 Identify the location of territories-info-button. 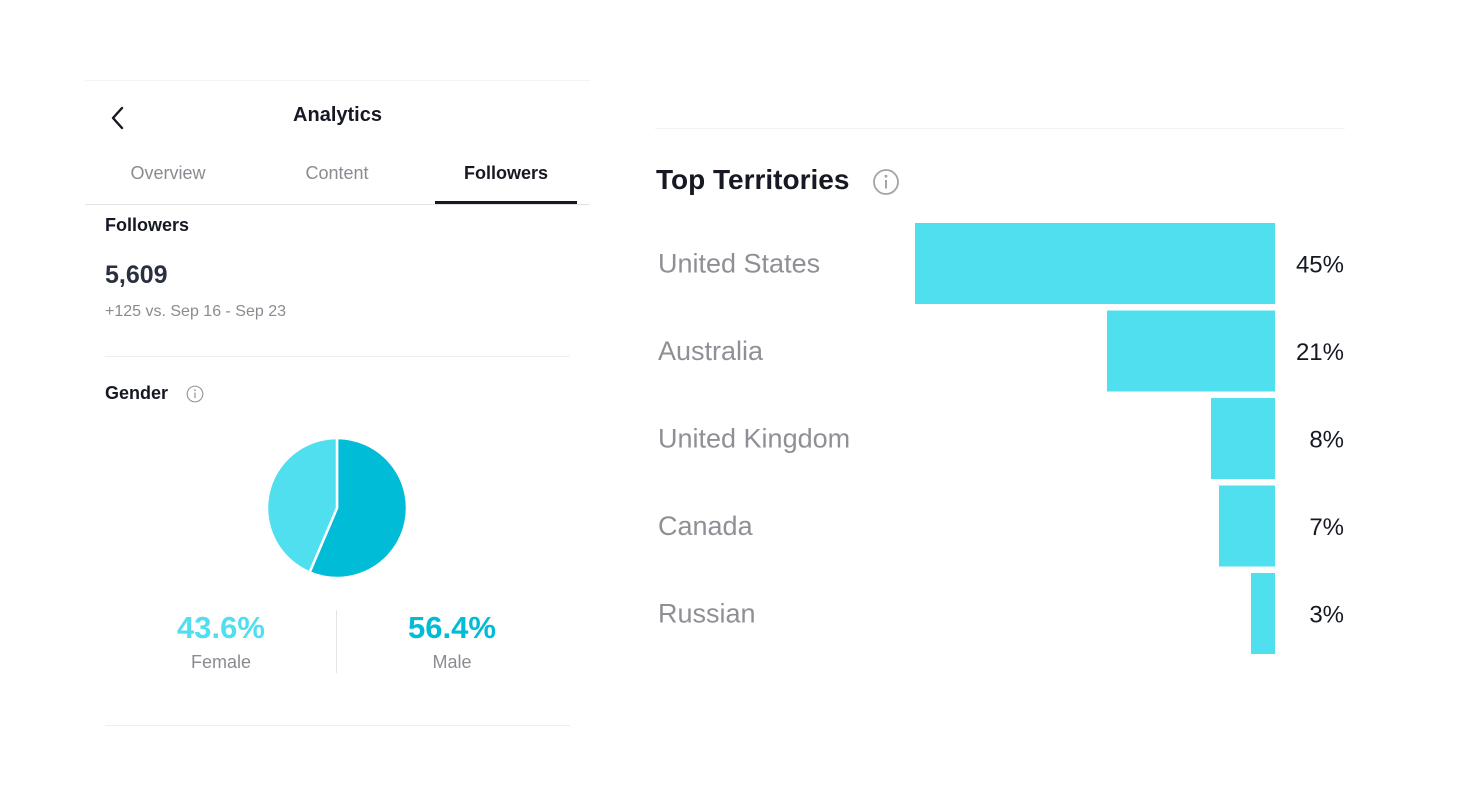
(886, 182).